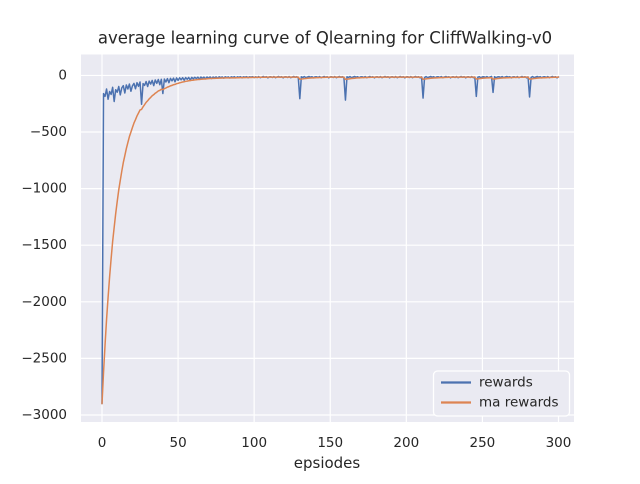 This screenshot has height=484, width=640. What do you see at coordinates (483, 443) in the screenshot?
I see `x-tick-label: 250` at bounding box center [483, 443].